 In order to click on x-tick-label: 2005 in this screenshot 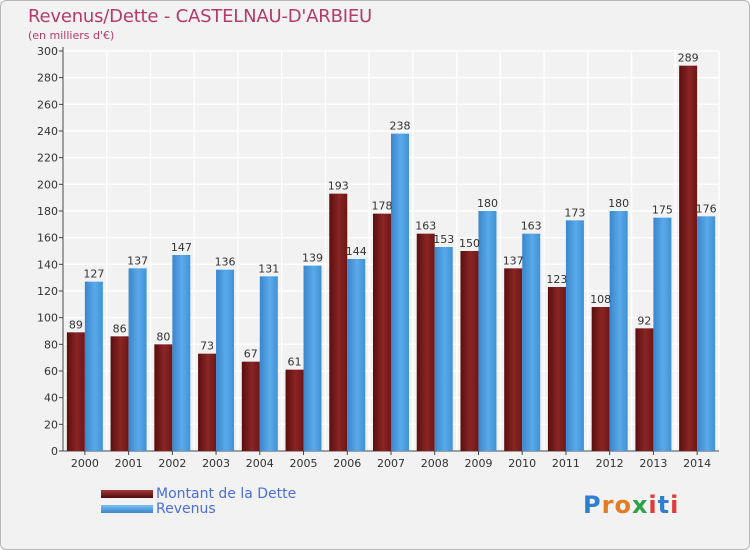, I will do `click(304, 463)`.